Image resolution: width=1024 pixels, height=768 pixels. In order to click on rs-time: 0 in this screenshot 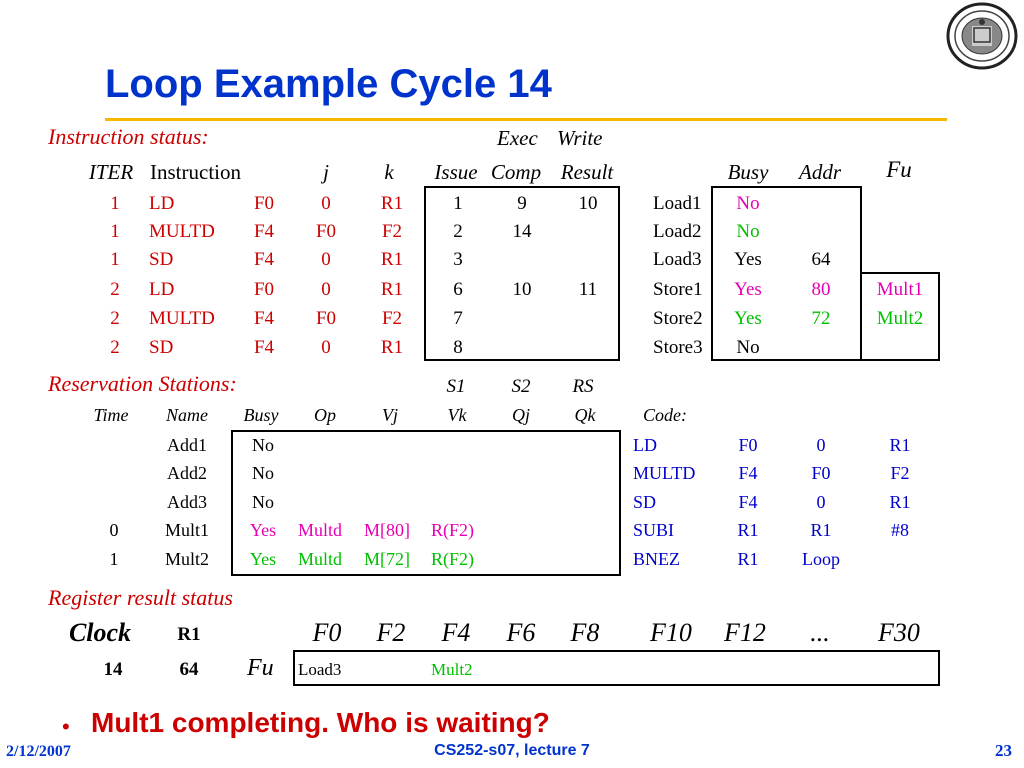, I will do `click(114, 530)`.